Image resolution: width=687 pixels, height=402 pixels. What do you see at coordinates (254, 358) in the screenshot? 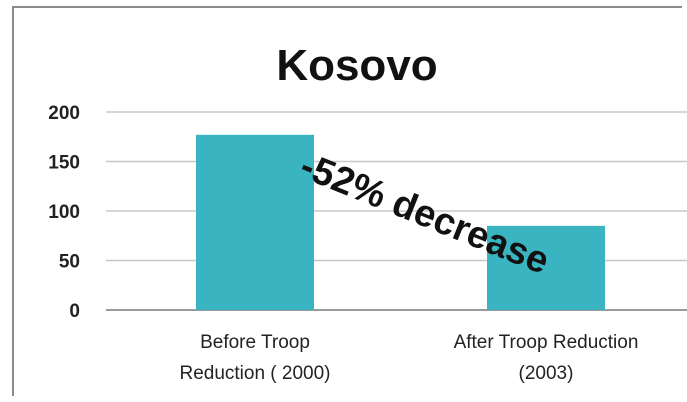
I see `x-category-label: Before Troop Reduction ( 2000)` at bounding box center [254, 358].